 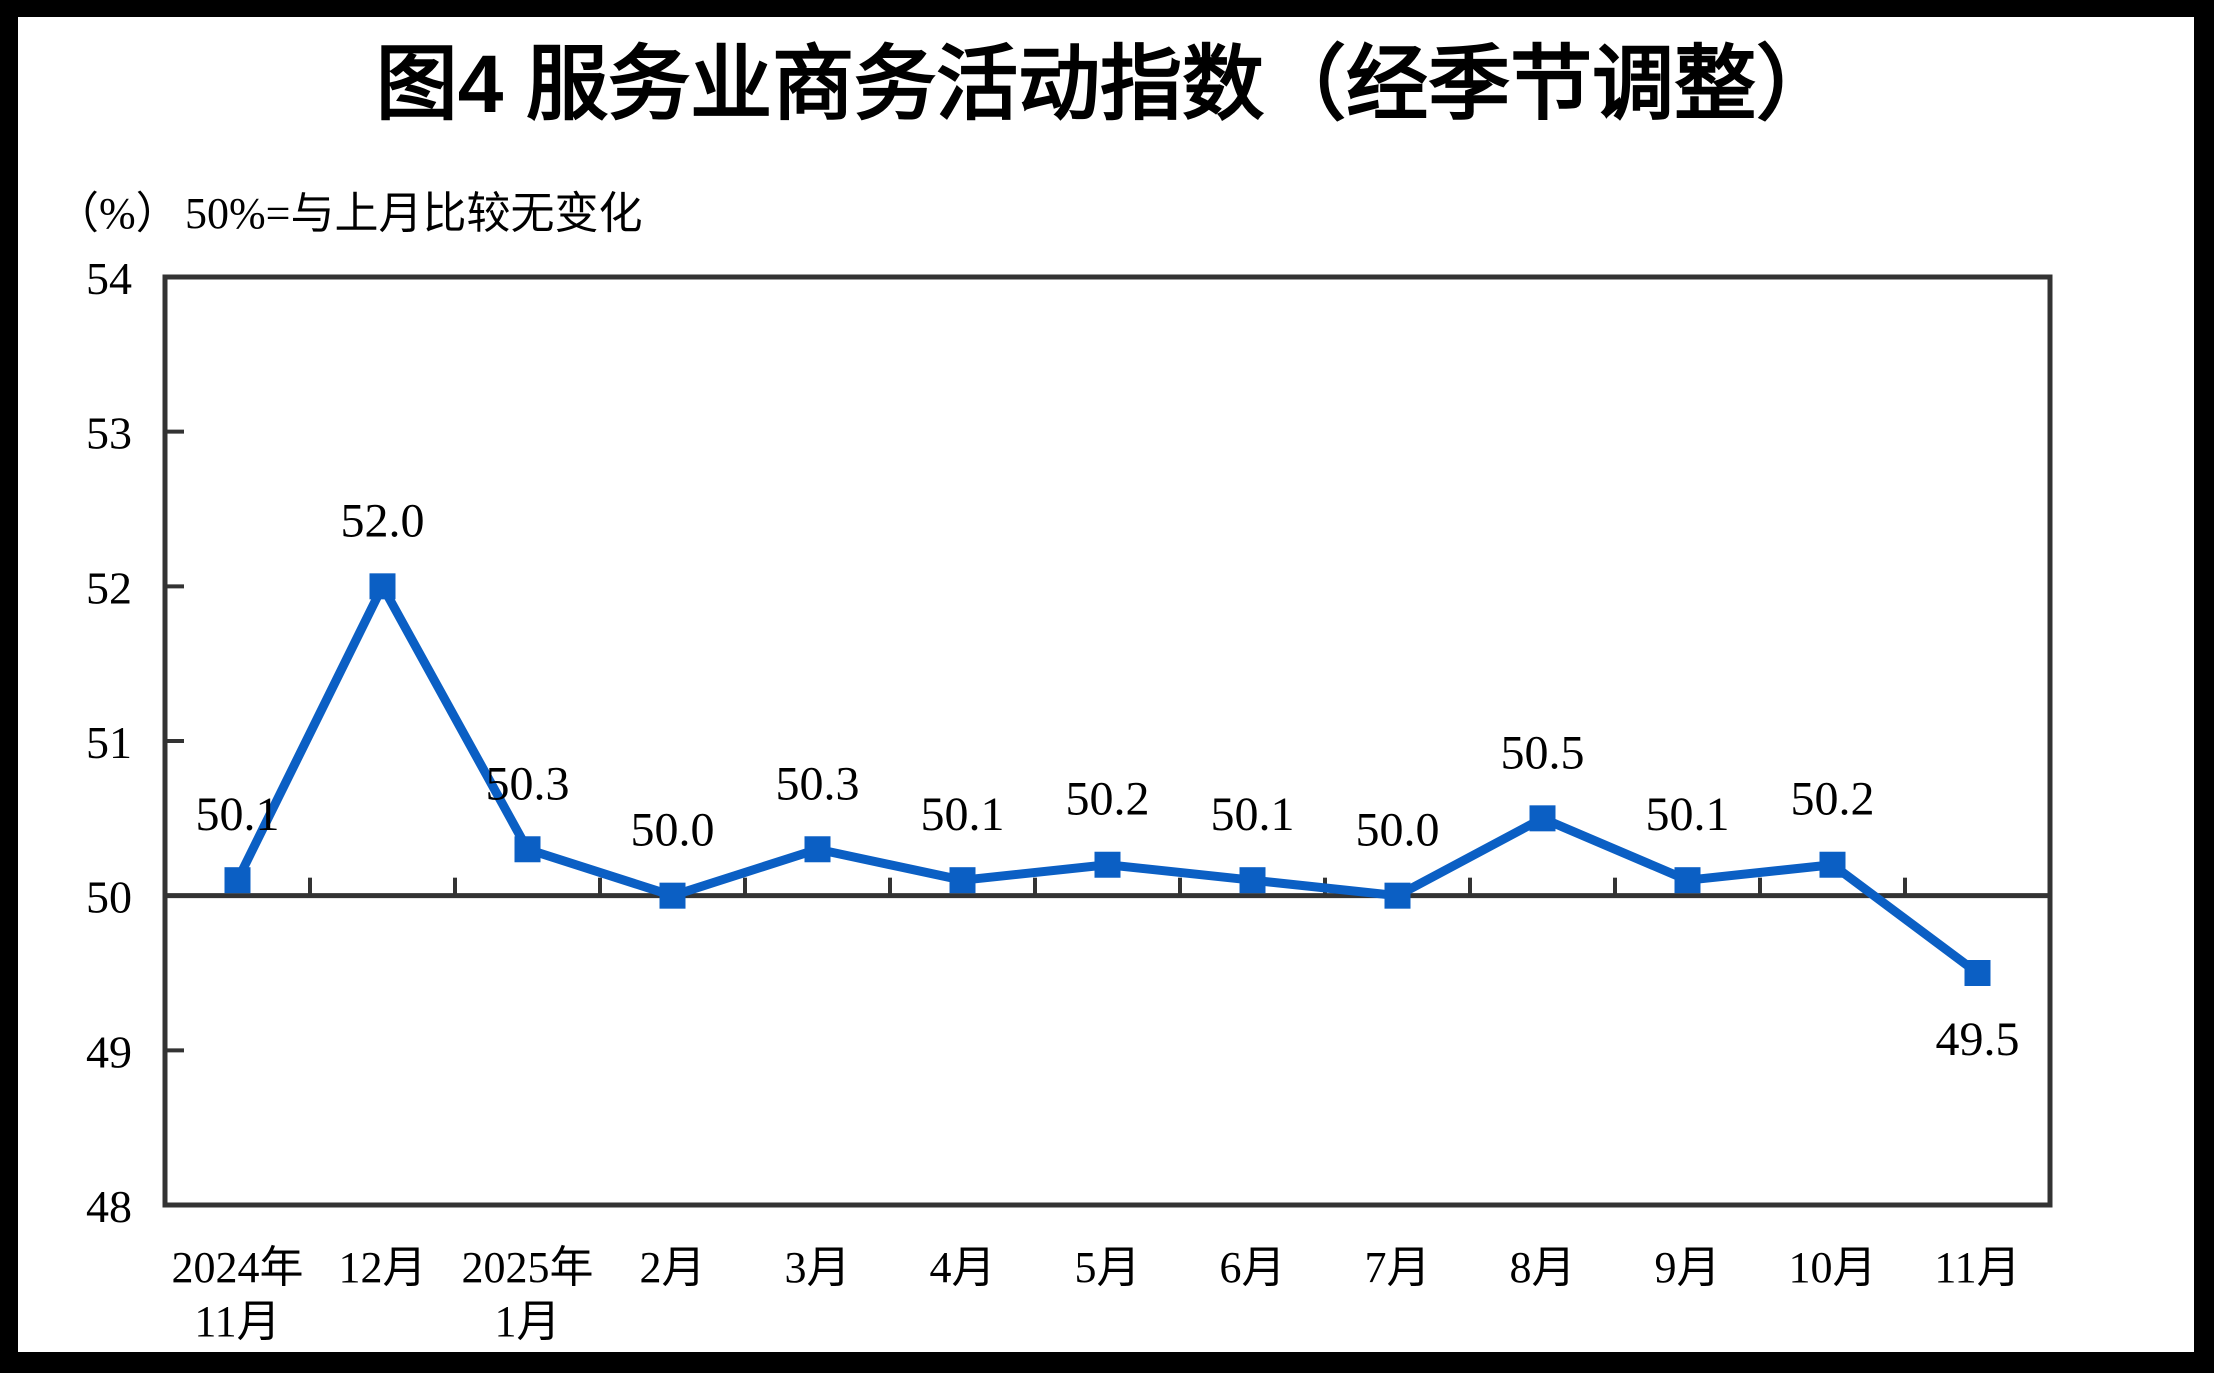 I want to click on x-axis-category-label: 5月, so click(x=1108, y=1267).